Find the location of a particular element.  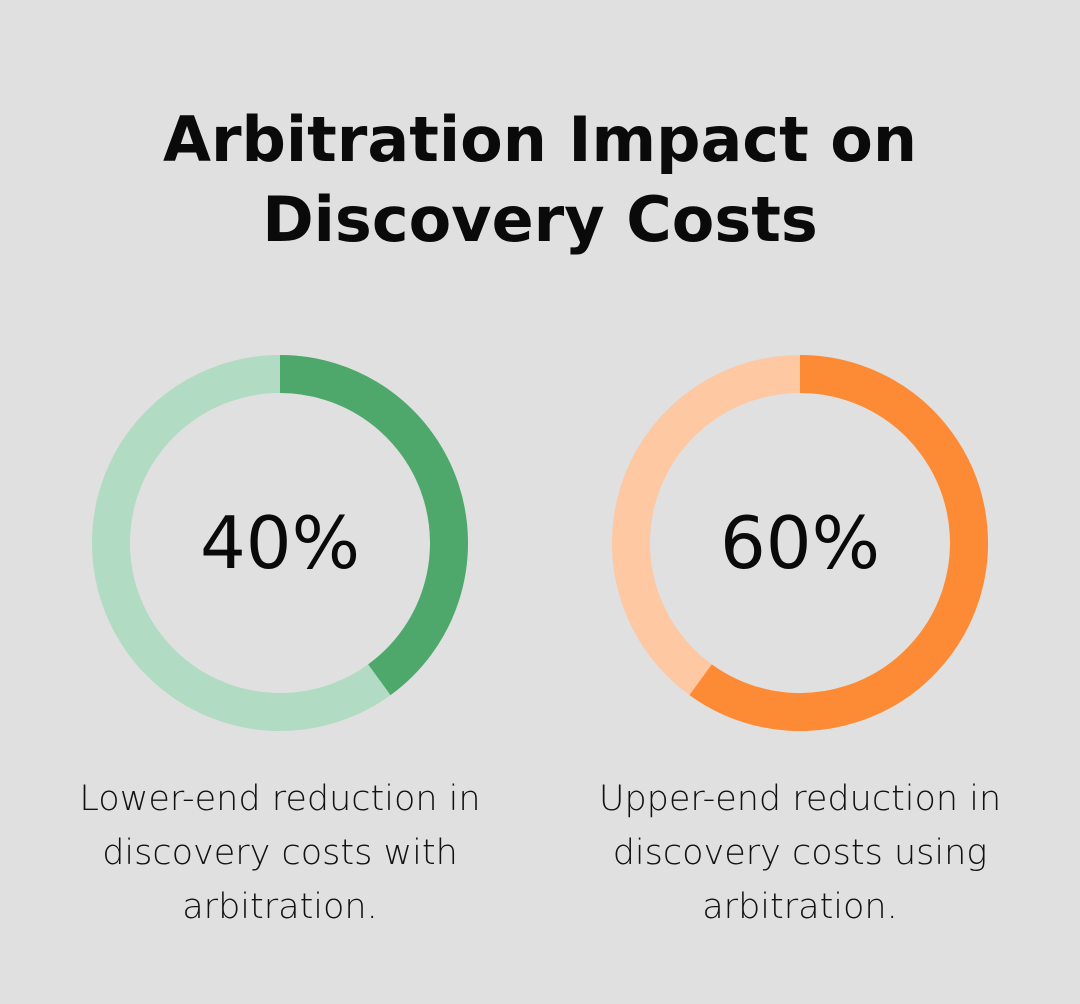

donut-svg-upper is located at coordinates (800, 543).